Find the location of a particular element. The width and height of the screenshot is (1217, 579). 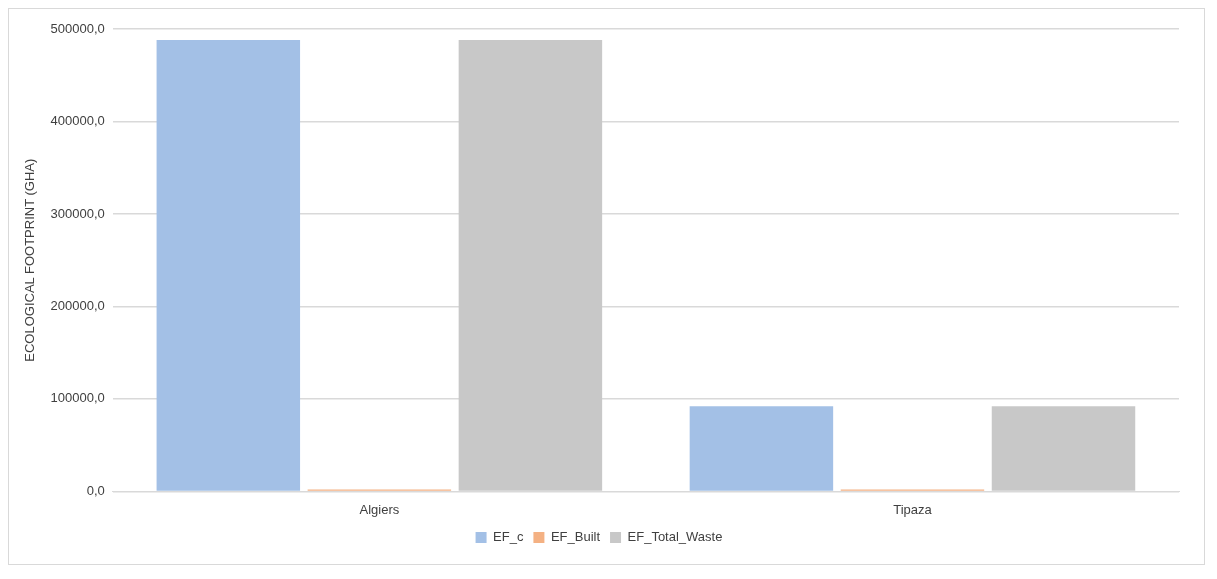

x-tick-label: Tipaza is located at coordinates (913, 509).